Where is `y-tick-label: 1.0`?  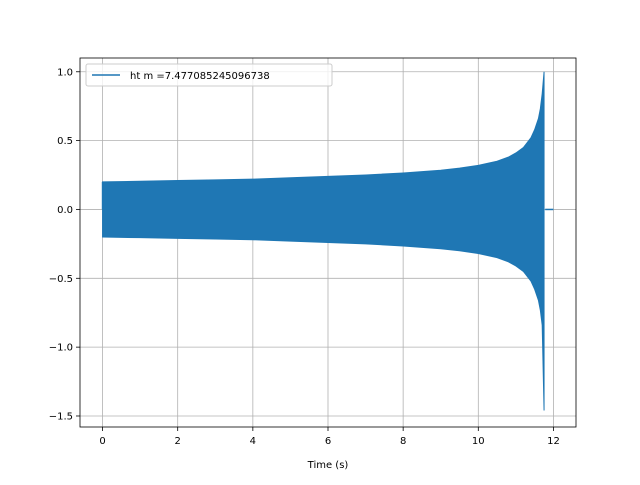
y-tick-label: 1.0 is located at coordinates (65, 72).